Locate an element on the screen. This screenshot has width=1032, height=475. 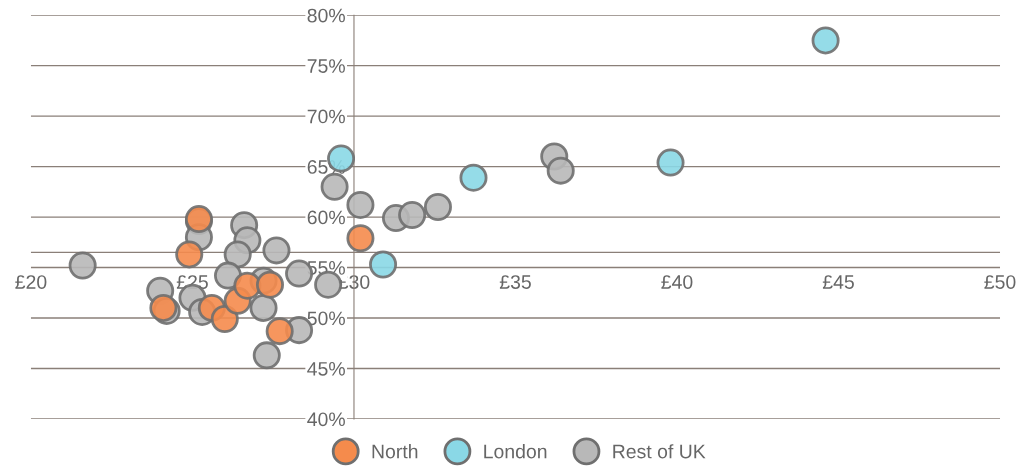
y-tick-label: 80% is located at coordinates (326, 15).